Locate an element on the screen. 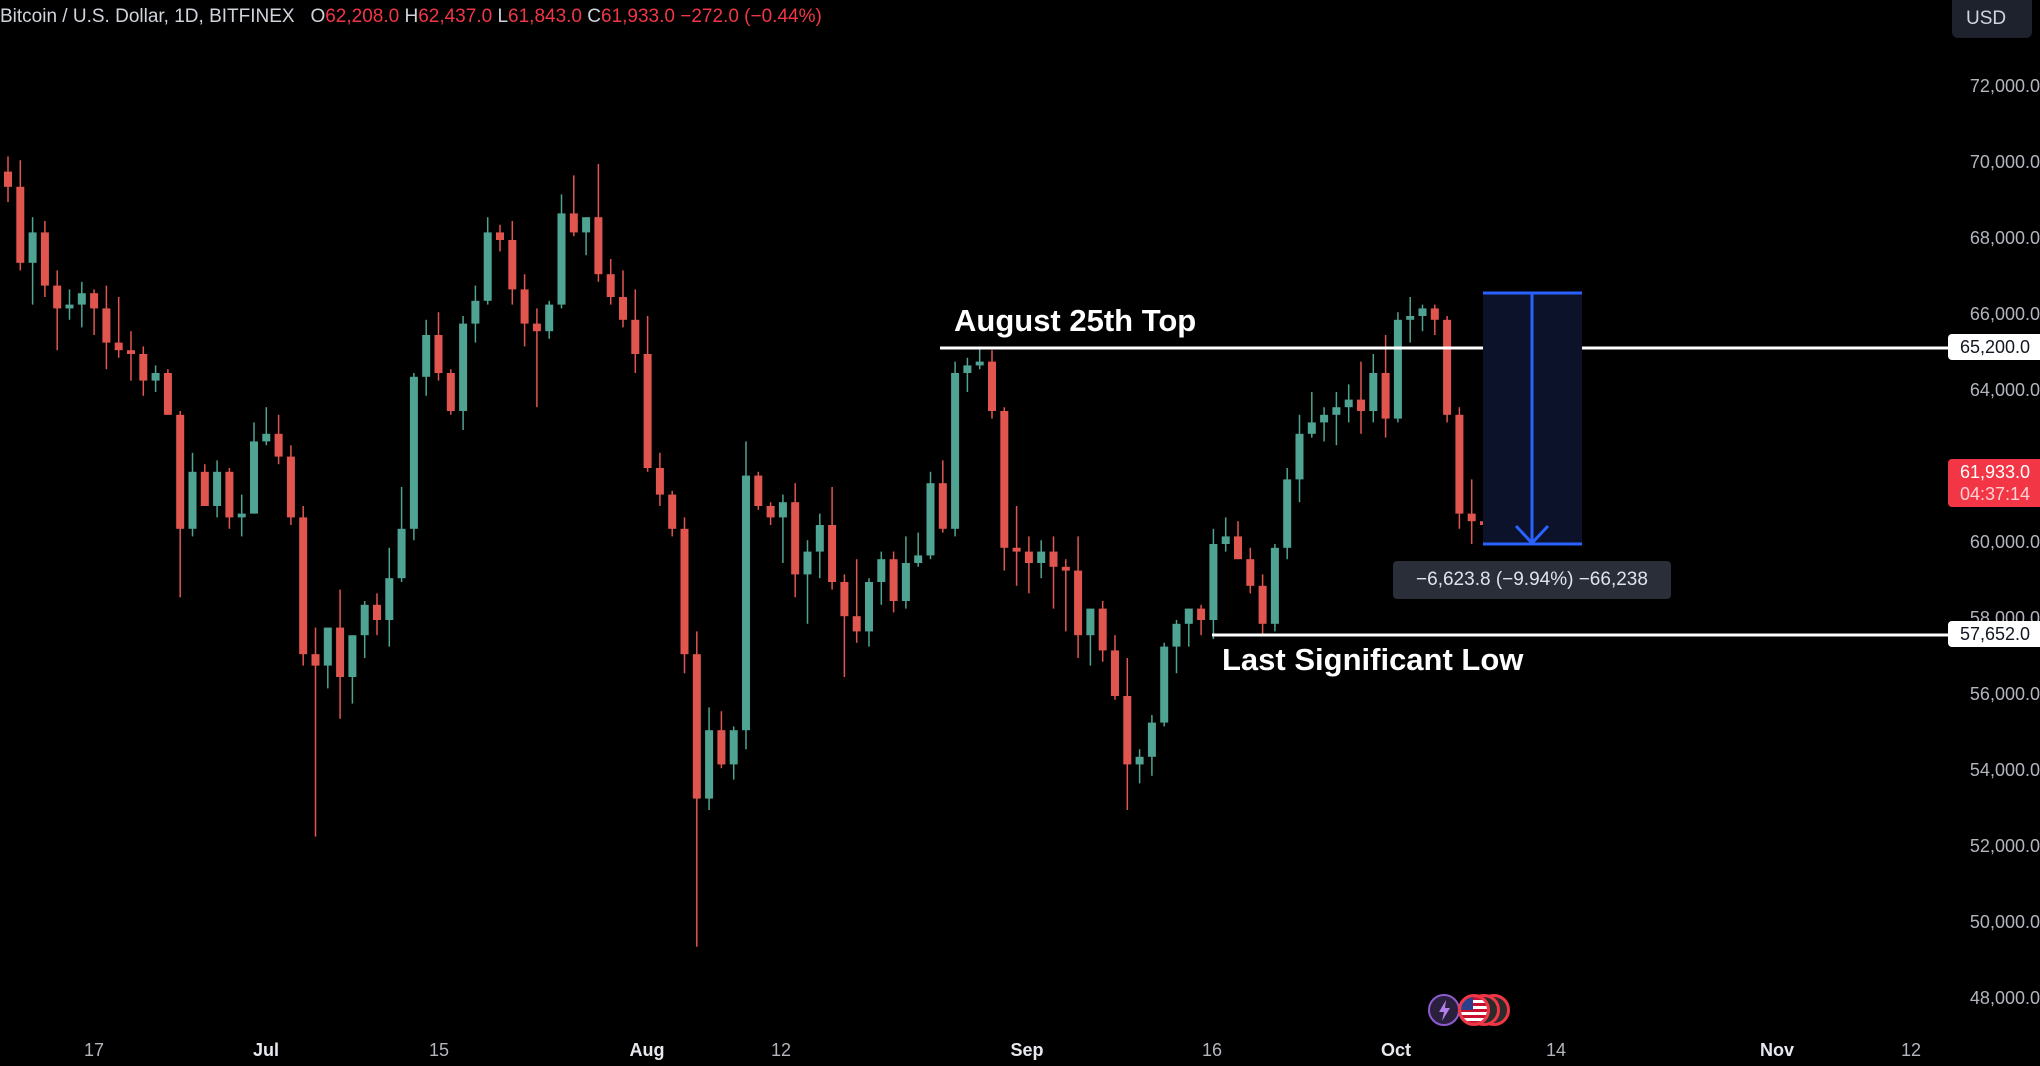  lightning-icon is located at coordinates (1444, 1010).